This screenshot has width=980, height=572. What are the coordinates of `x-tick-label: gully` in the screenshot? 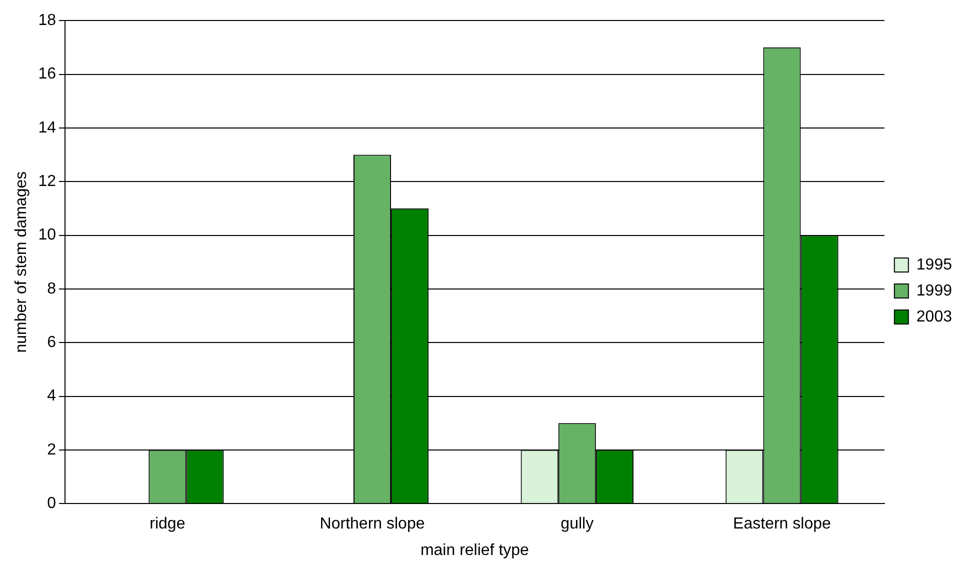 It's located at (577, 524).